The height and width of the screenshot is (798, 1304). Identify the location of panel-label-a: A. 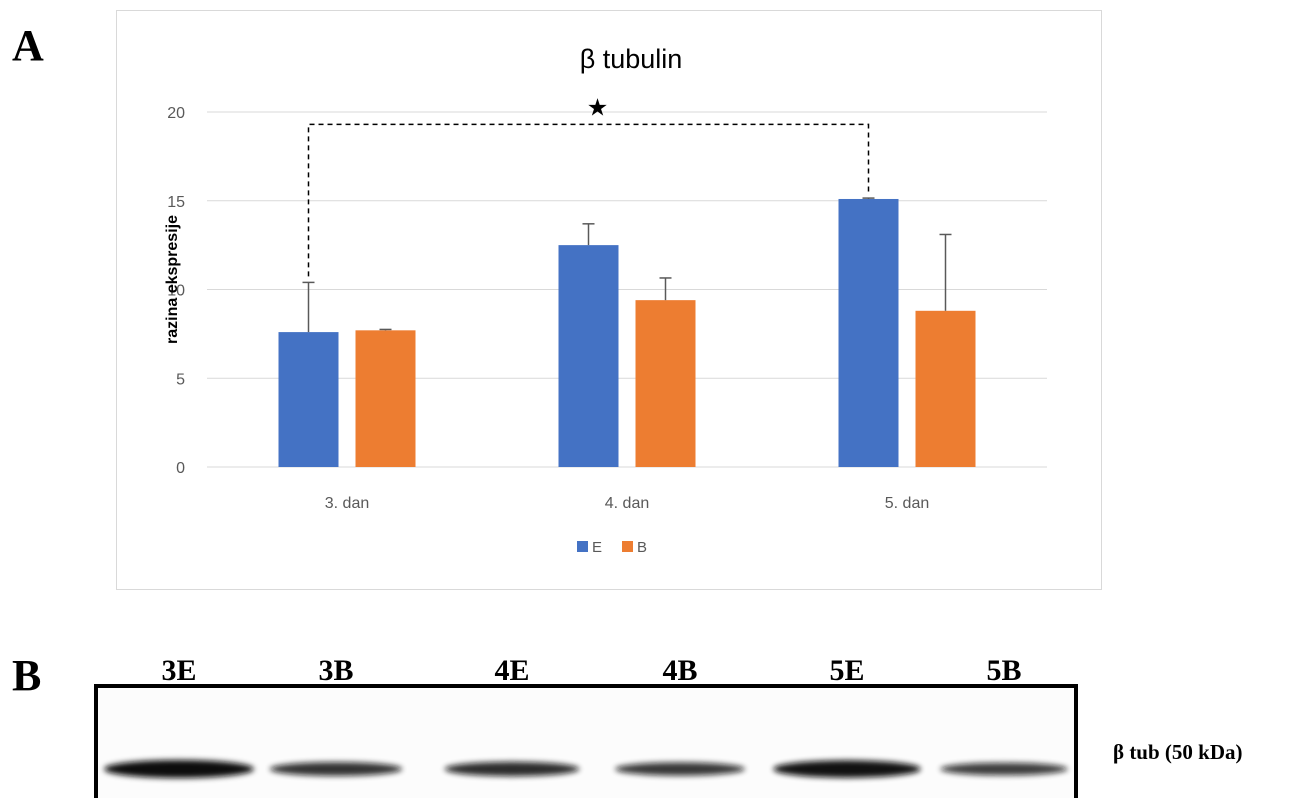
(28, 45).